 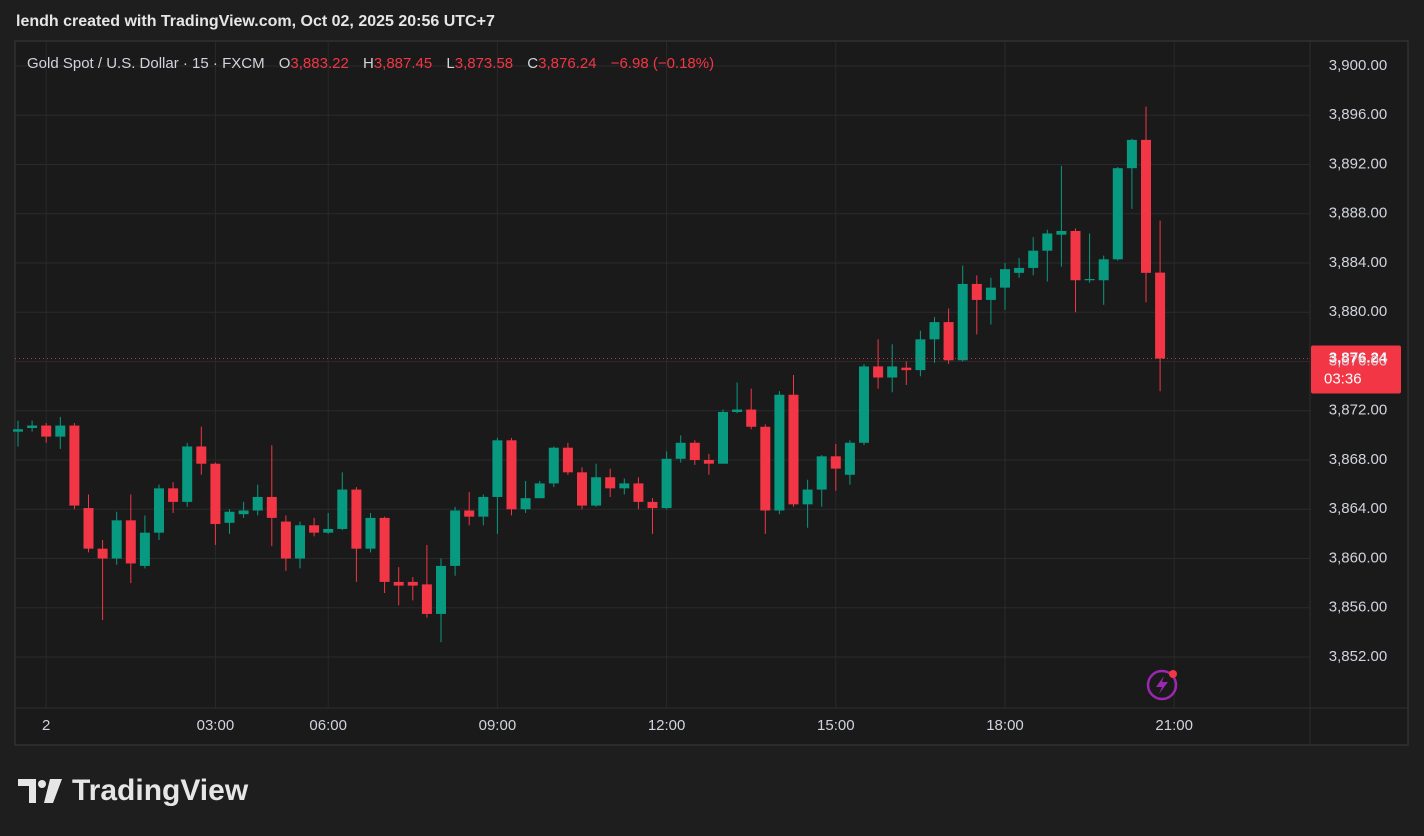 What do you see at coordinates (319, 63) in the screenshot?
I see `open-value: 3,883.22` at bounding box center [319, 63].